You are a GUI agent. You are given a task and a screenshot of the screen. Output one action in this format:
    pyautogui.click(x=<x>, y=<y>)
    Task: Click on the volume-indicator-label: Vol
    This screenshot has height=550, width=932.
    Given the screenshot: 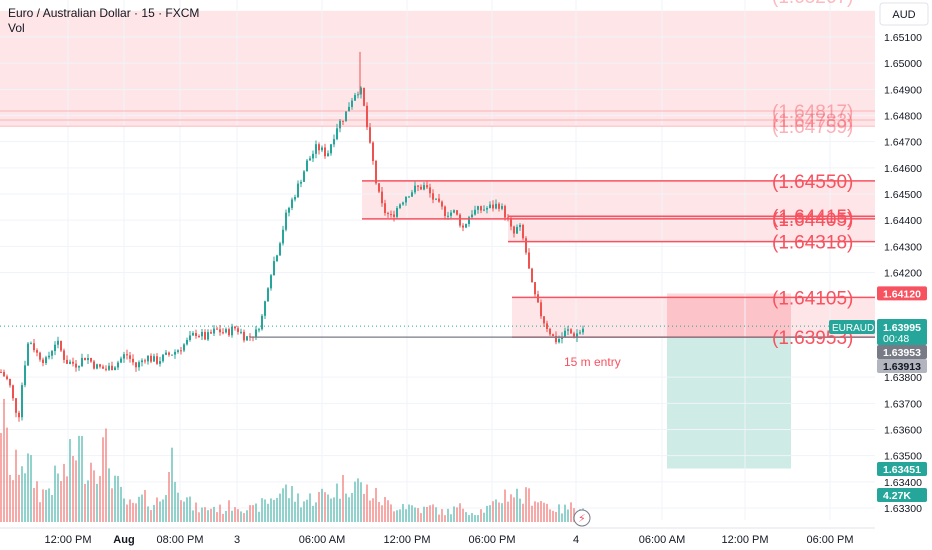 What is the action you would take?
    pyautogui.click(x=16, y=28)
    